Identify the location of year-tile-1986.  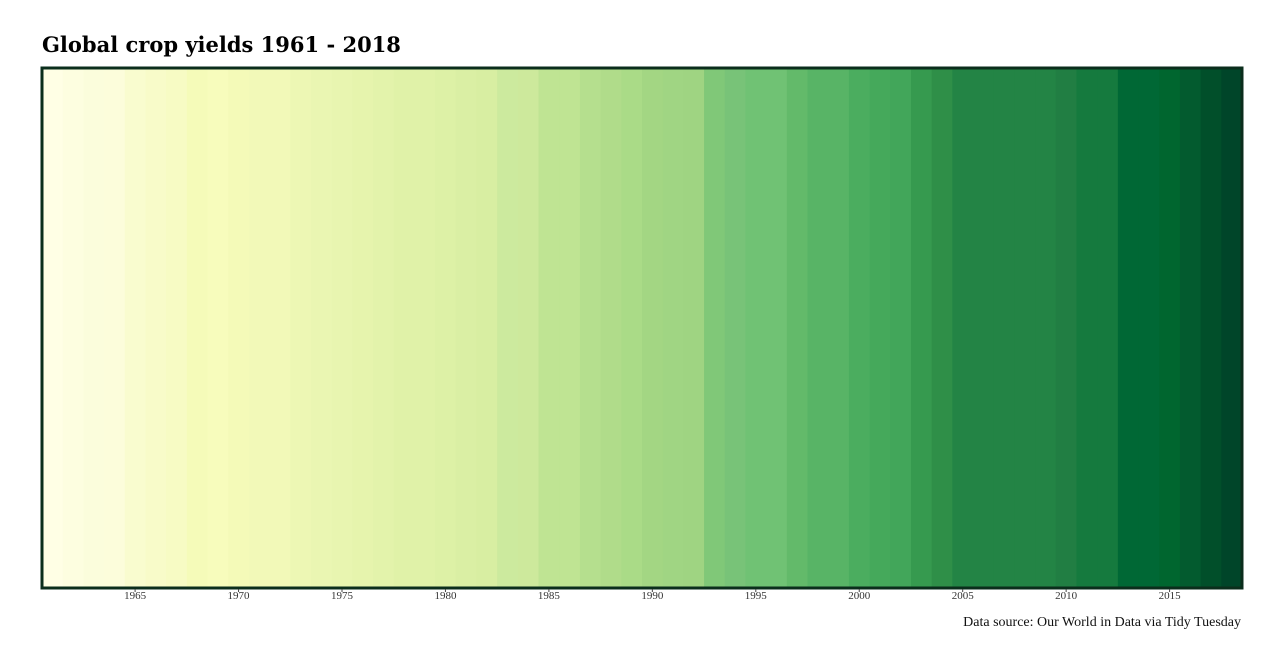
(570, 328).